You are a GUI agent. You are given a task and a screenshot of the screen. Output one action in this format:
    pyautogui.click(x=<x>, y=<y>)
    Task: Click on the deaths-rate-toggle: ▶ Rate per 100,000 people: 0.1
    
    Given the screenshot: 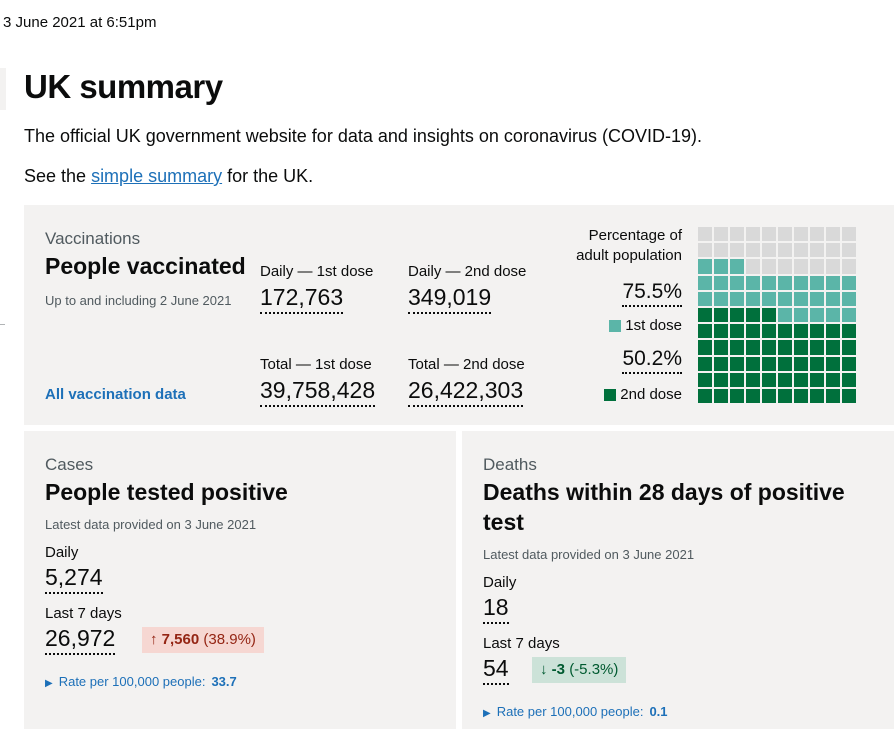 What is the action you would take?
    pyautogui.click(x=575, y=711)
    